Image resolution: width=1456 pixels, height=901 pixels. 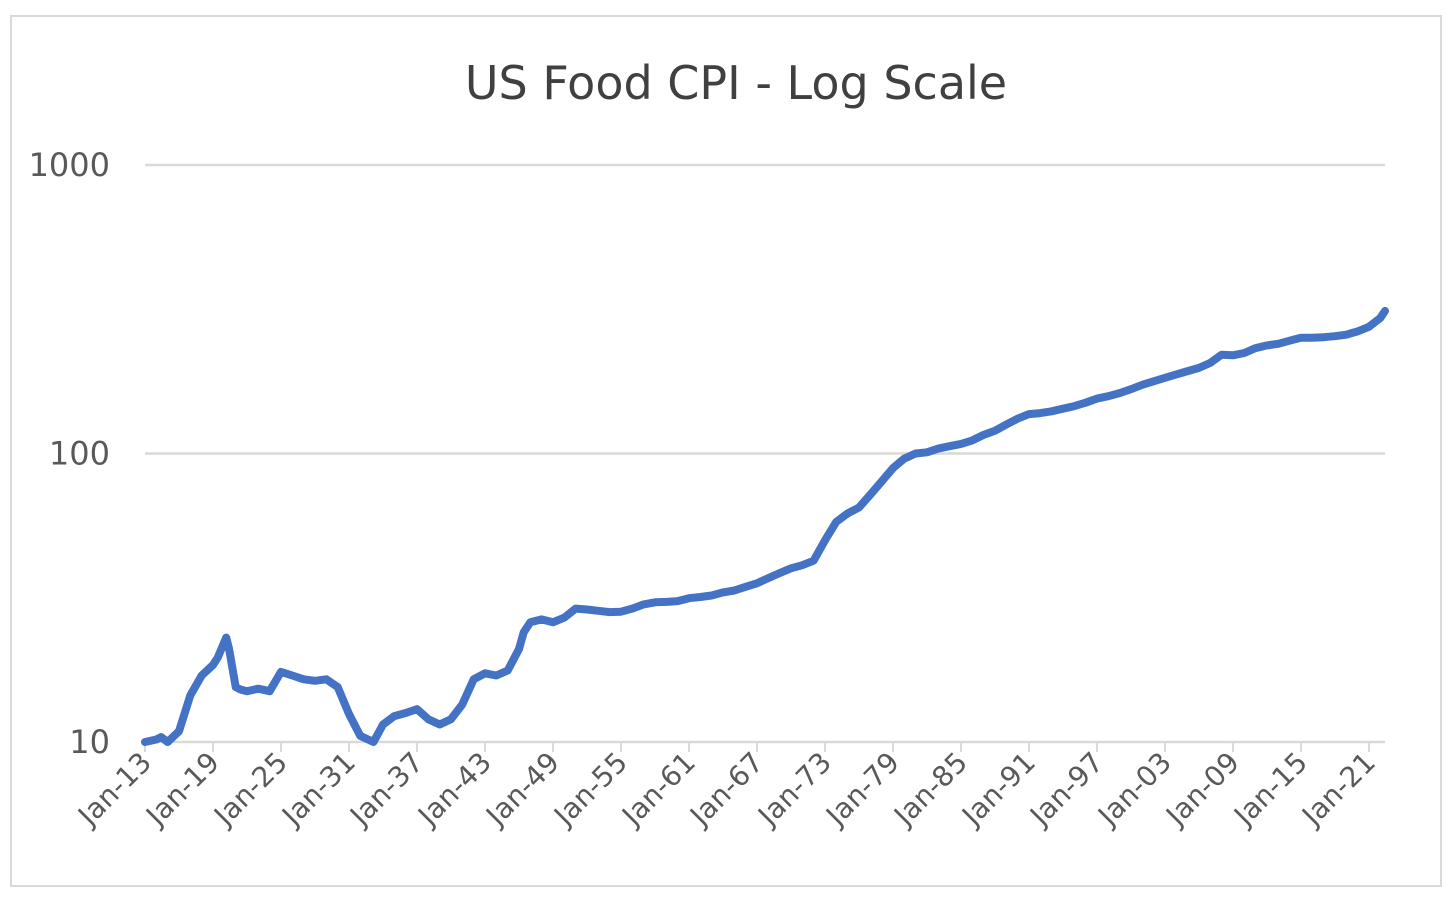 I want to click on x-tick-label: Jan-31, so click(x=318, y=790).